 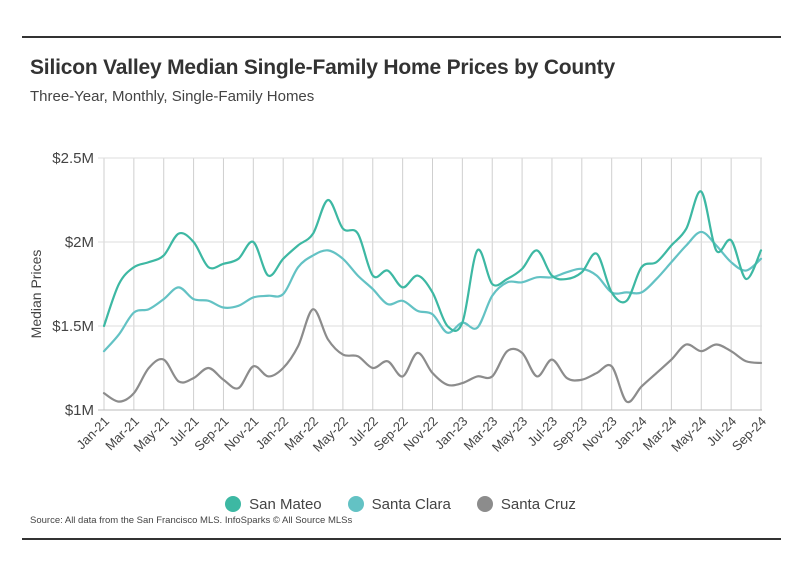 I want to click on y-axis-label: Median Prices, so click(x=36, y=294).